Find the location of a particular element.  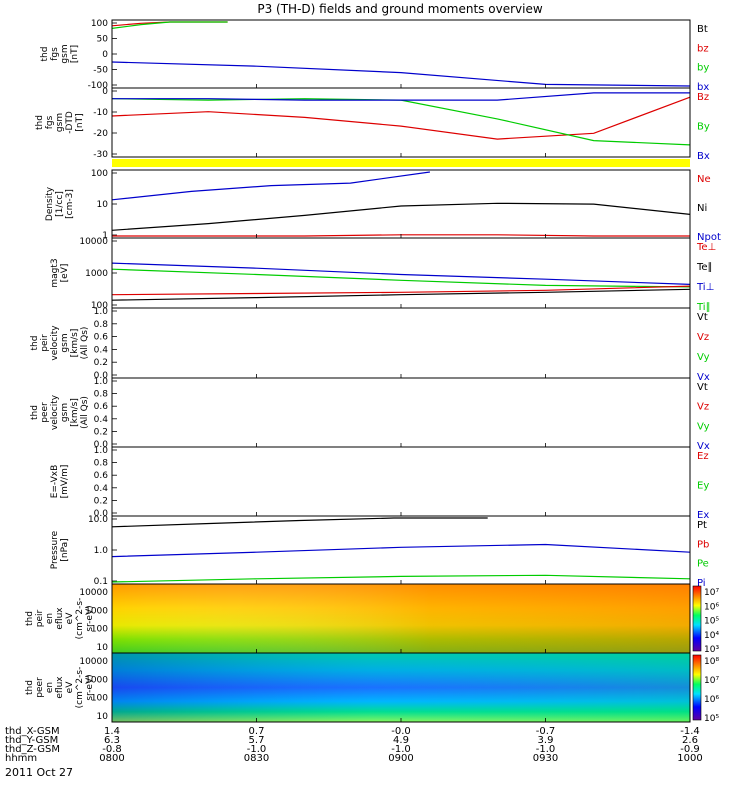

spectrogram-shade is located at coordinates (401, 687).